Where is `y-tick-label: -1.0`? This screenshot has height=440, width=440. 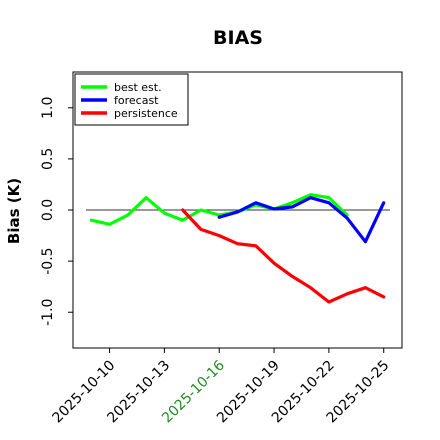 y-tick-label: -1.0 is located at coordinates (48, 312).